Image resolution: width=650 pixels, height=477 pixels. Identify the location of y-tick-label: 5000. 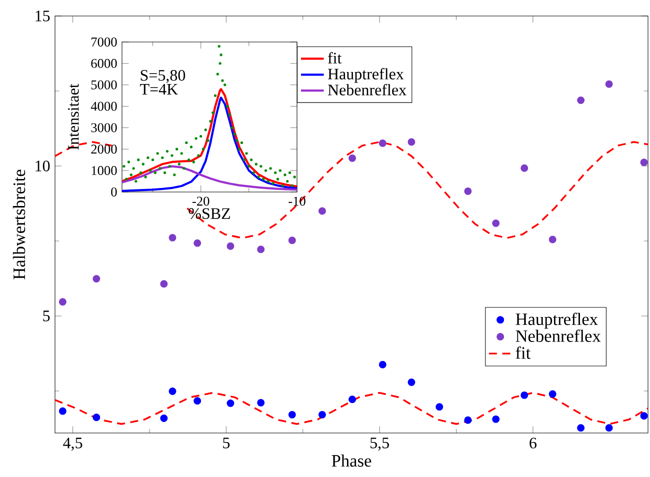
(104, 85).